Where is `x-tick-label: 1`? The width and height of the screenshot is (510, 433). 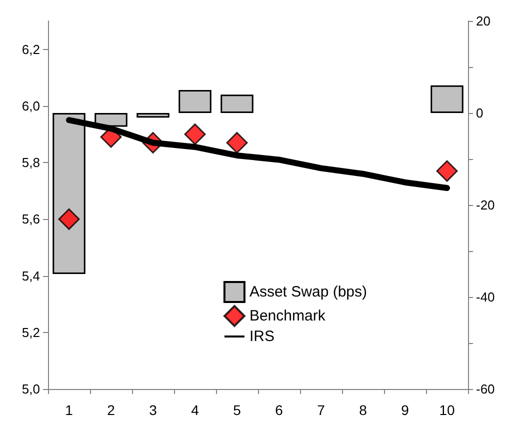 x-tick-label: 1 is located at coordinates (69, 410).